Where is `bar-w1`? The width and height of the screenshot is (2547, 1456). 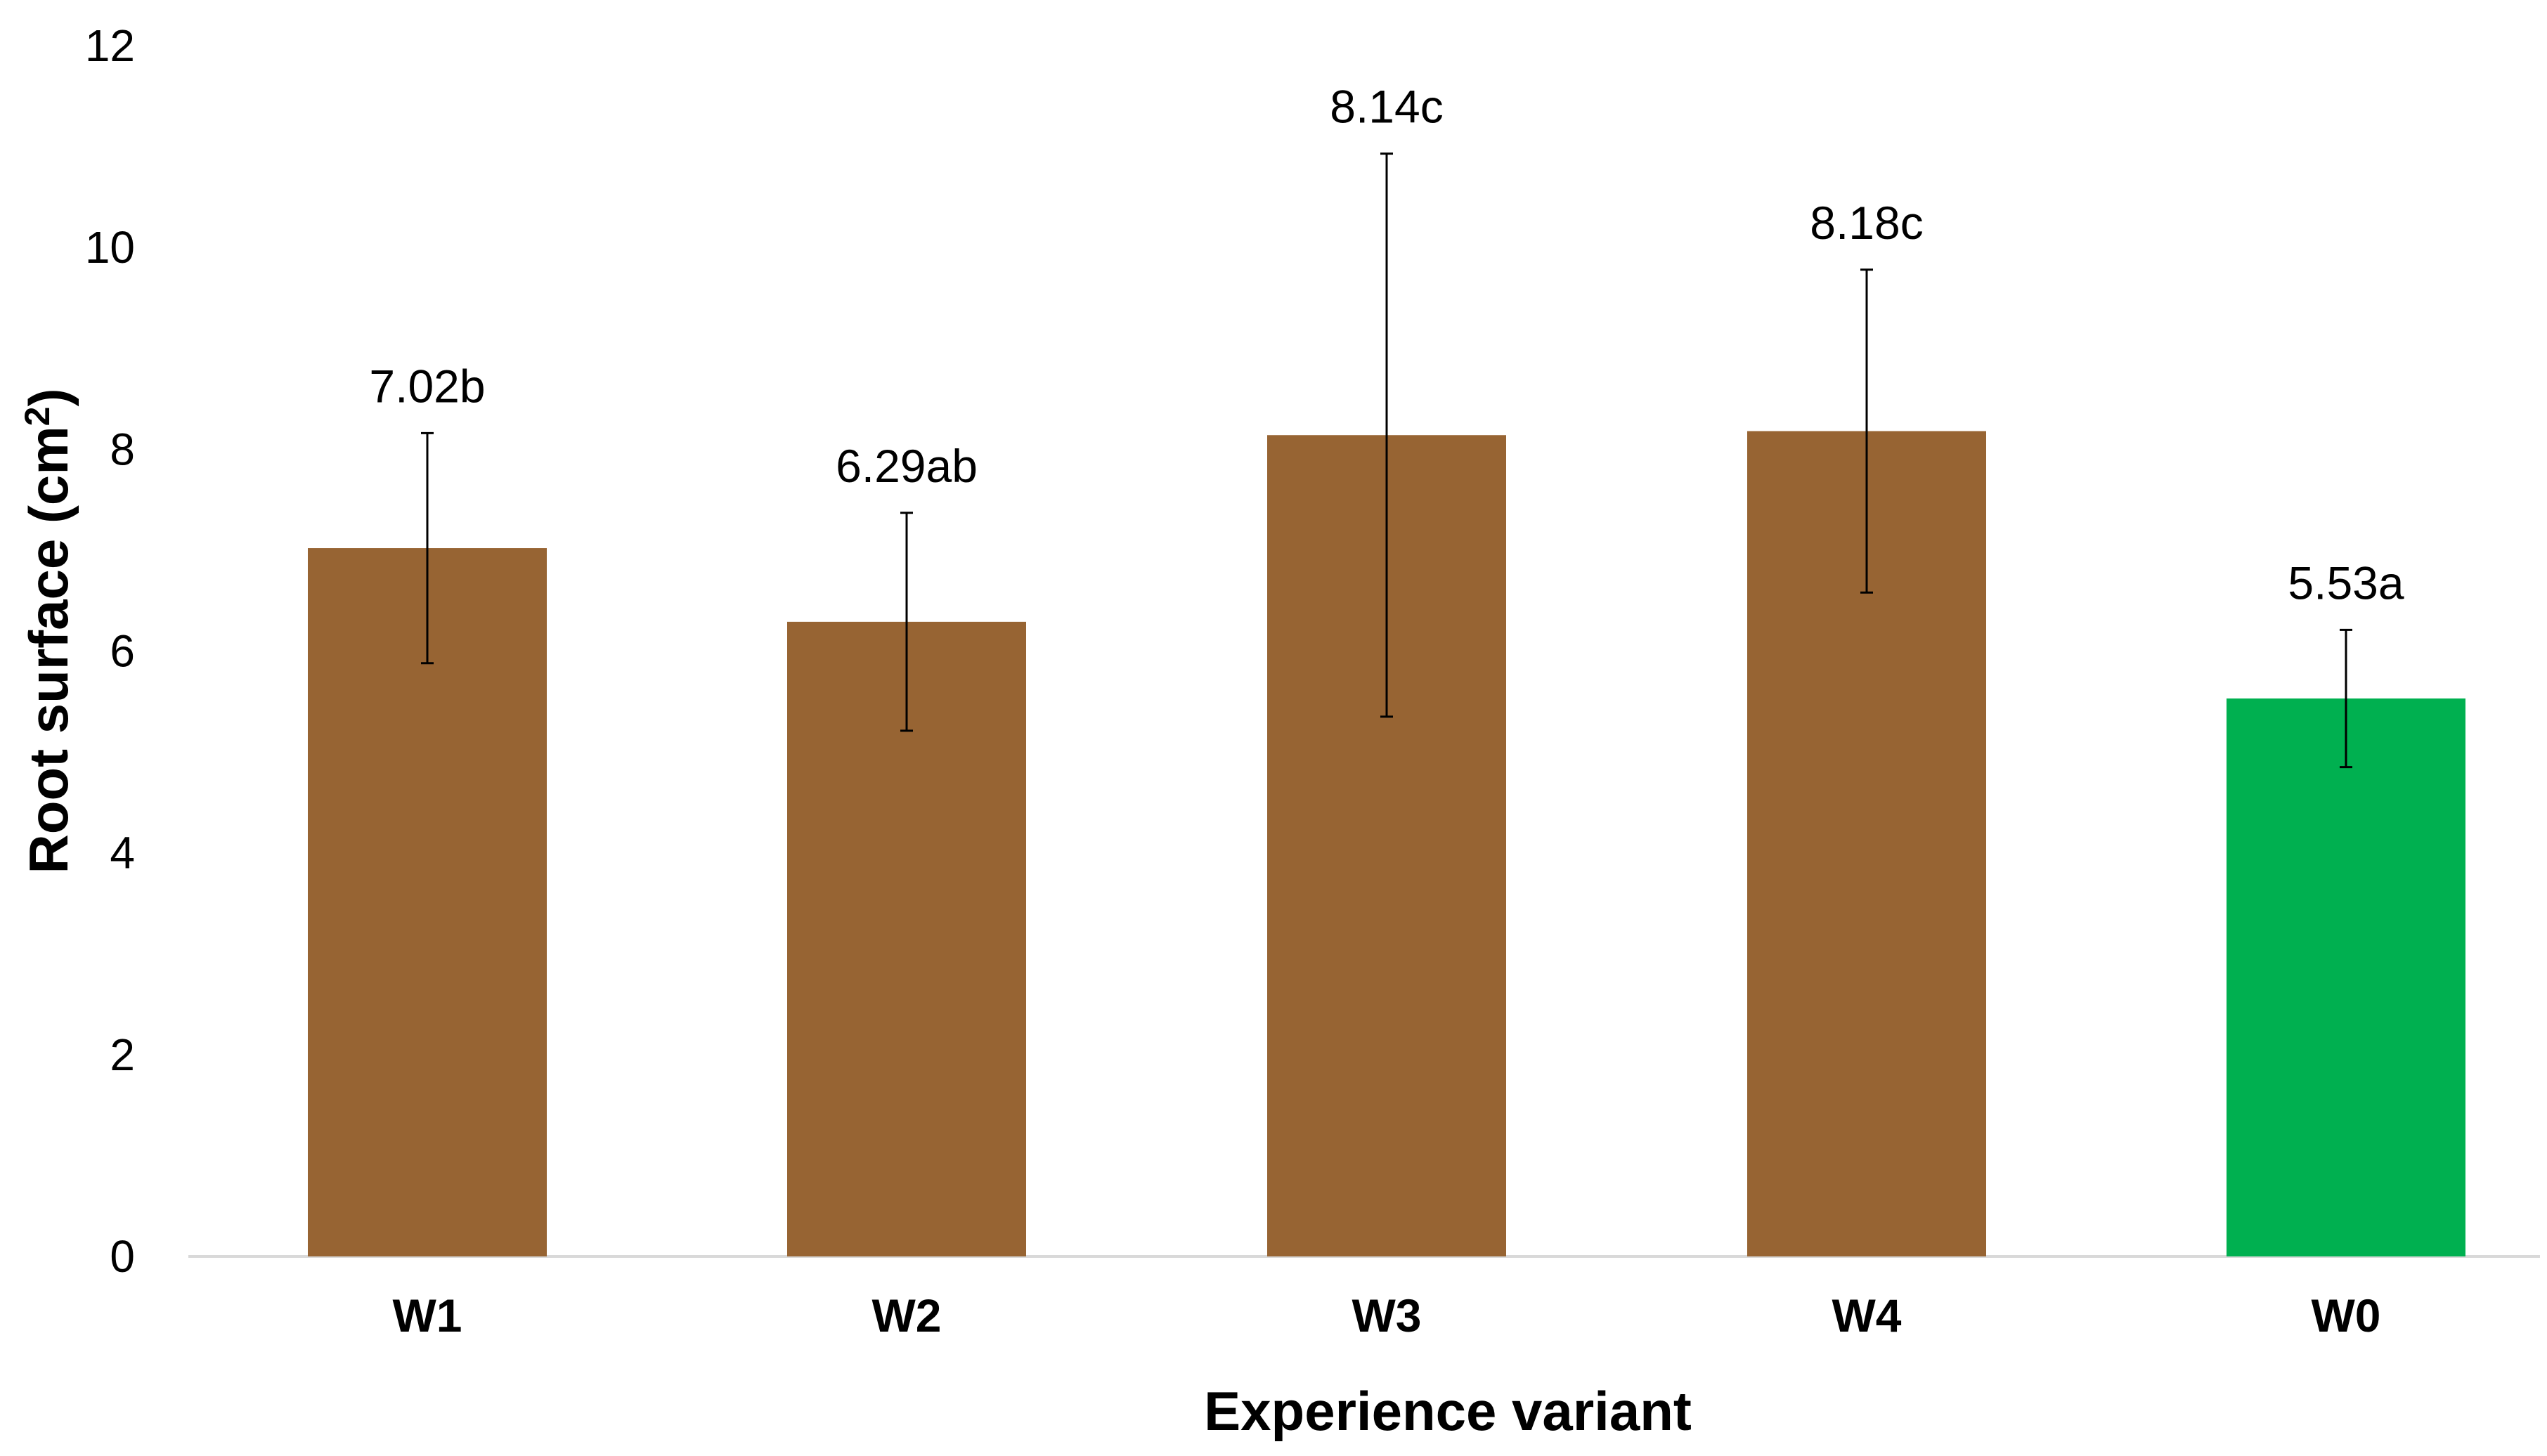
bar-w1 is located at coordinates (427, 902).